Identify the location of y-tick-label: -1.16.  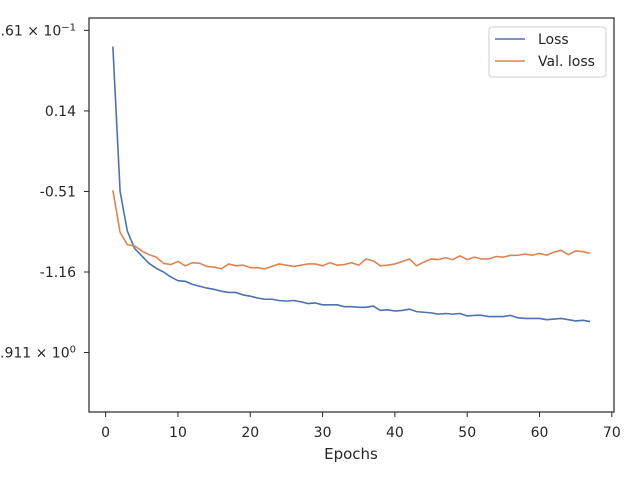
(58, 273).